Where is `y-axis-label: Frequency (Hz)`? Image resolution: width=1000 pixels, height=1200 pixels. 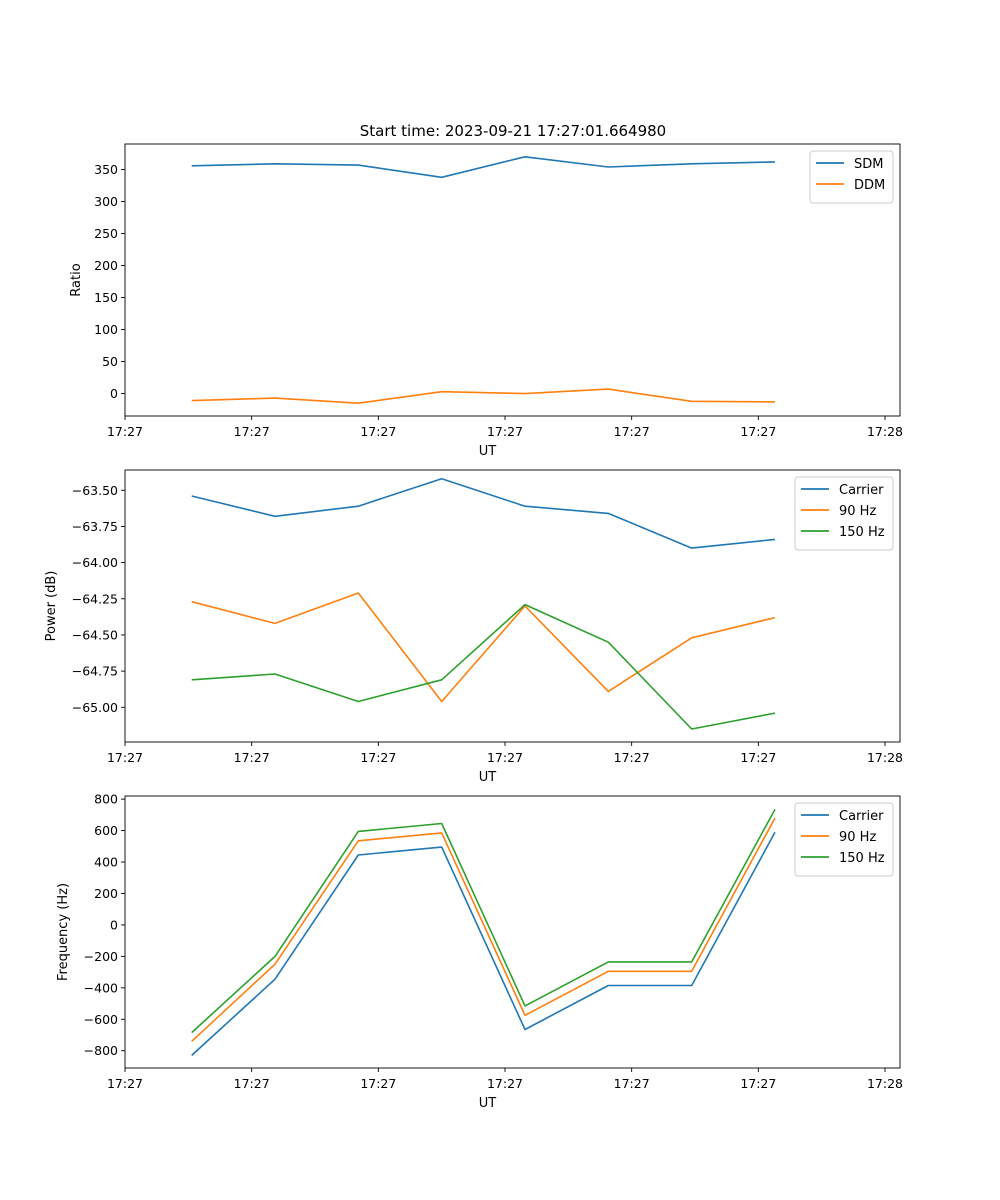 y-axis-label: Frequency (Hz) is located at coordinates (63, 932).